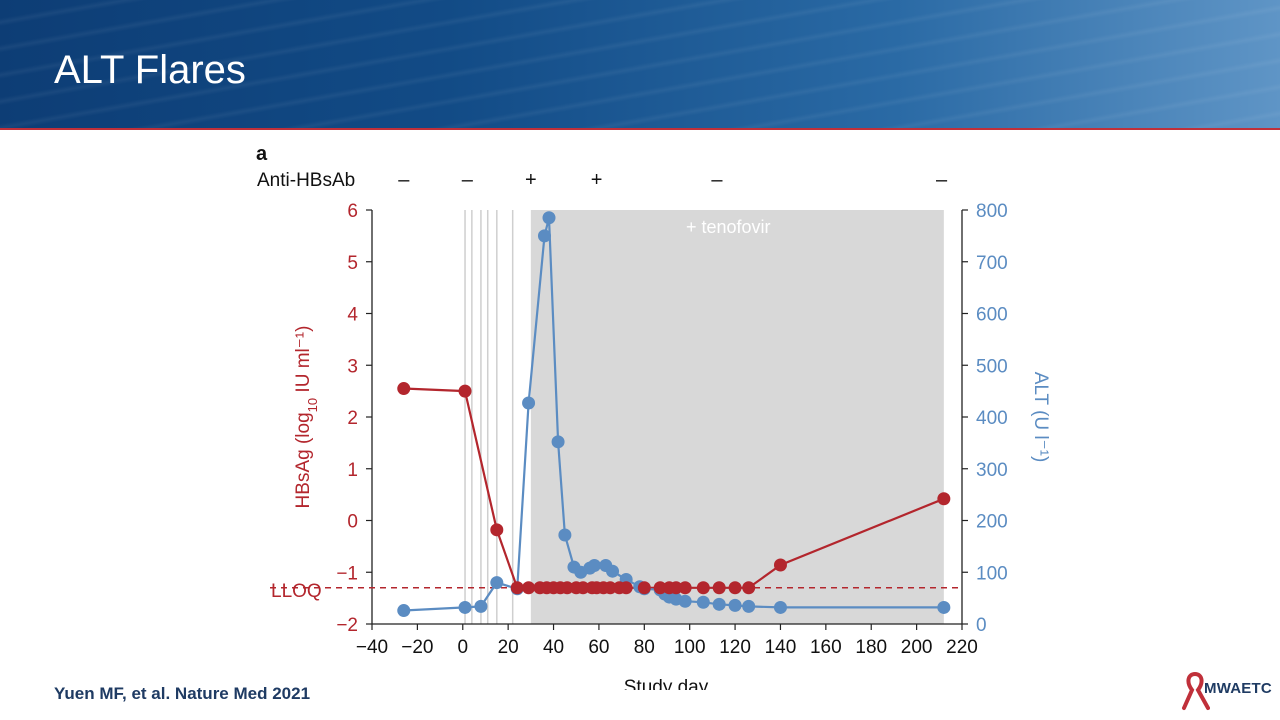 Image resolution: width=1280 pixels, height=720 pixels. Describe the element at coordinates (1196, 691) in the screenshot. I see `ribbon-icon` at that location.